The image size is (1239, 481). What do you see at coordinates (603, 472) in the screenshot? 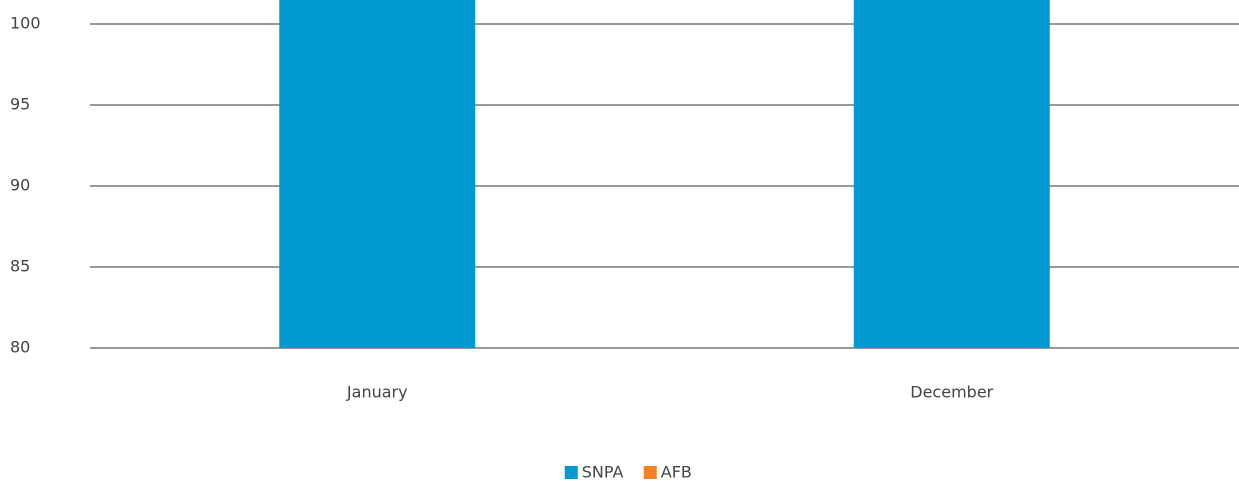
I see `legend-label: SNPA` at bounding box center [603, 472].